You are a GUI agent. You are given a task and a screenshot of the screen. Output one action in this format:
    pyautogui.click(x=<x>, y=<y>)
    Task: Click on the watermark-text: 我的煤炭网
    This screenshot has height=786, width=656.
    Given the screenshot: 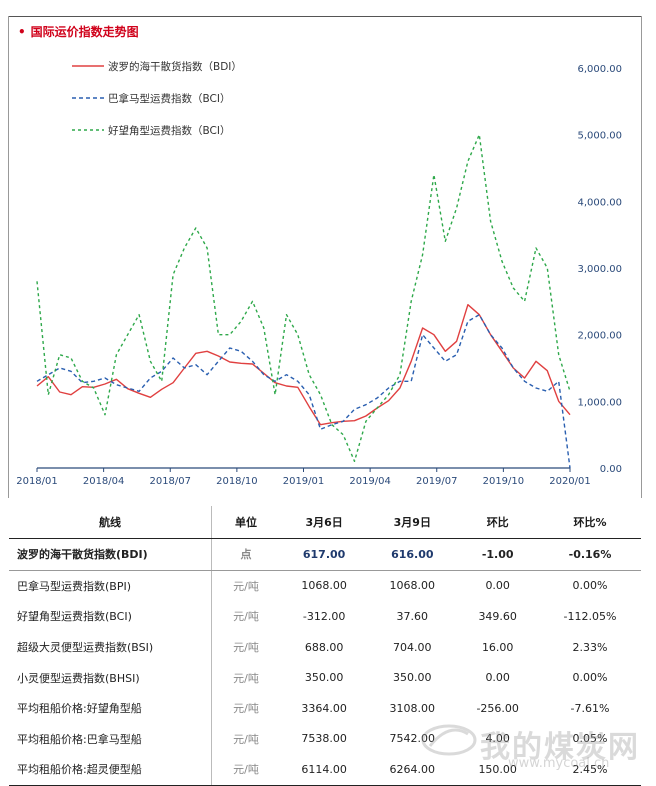 What is the action you would take?
    pyautogui.click(x=560, y=747)
    